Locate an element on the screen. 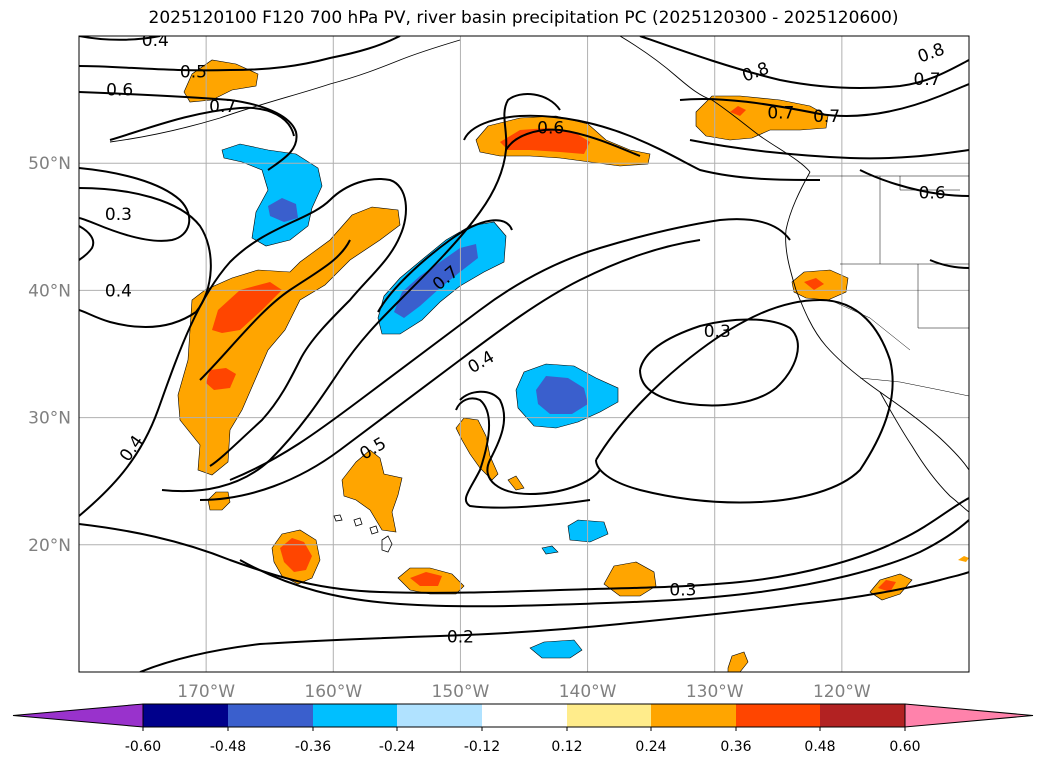  precip-positive-west-core is located at coordinates (247, 307).